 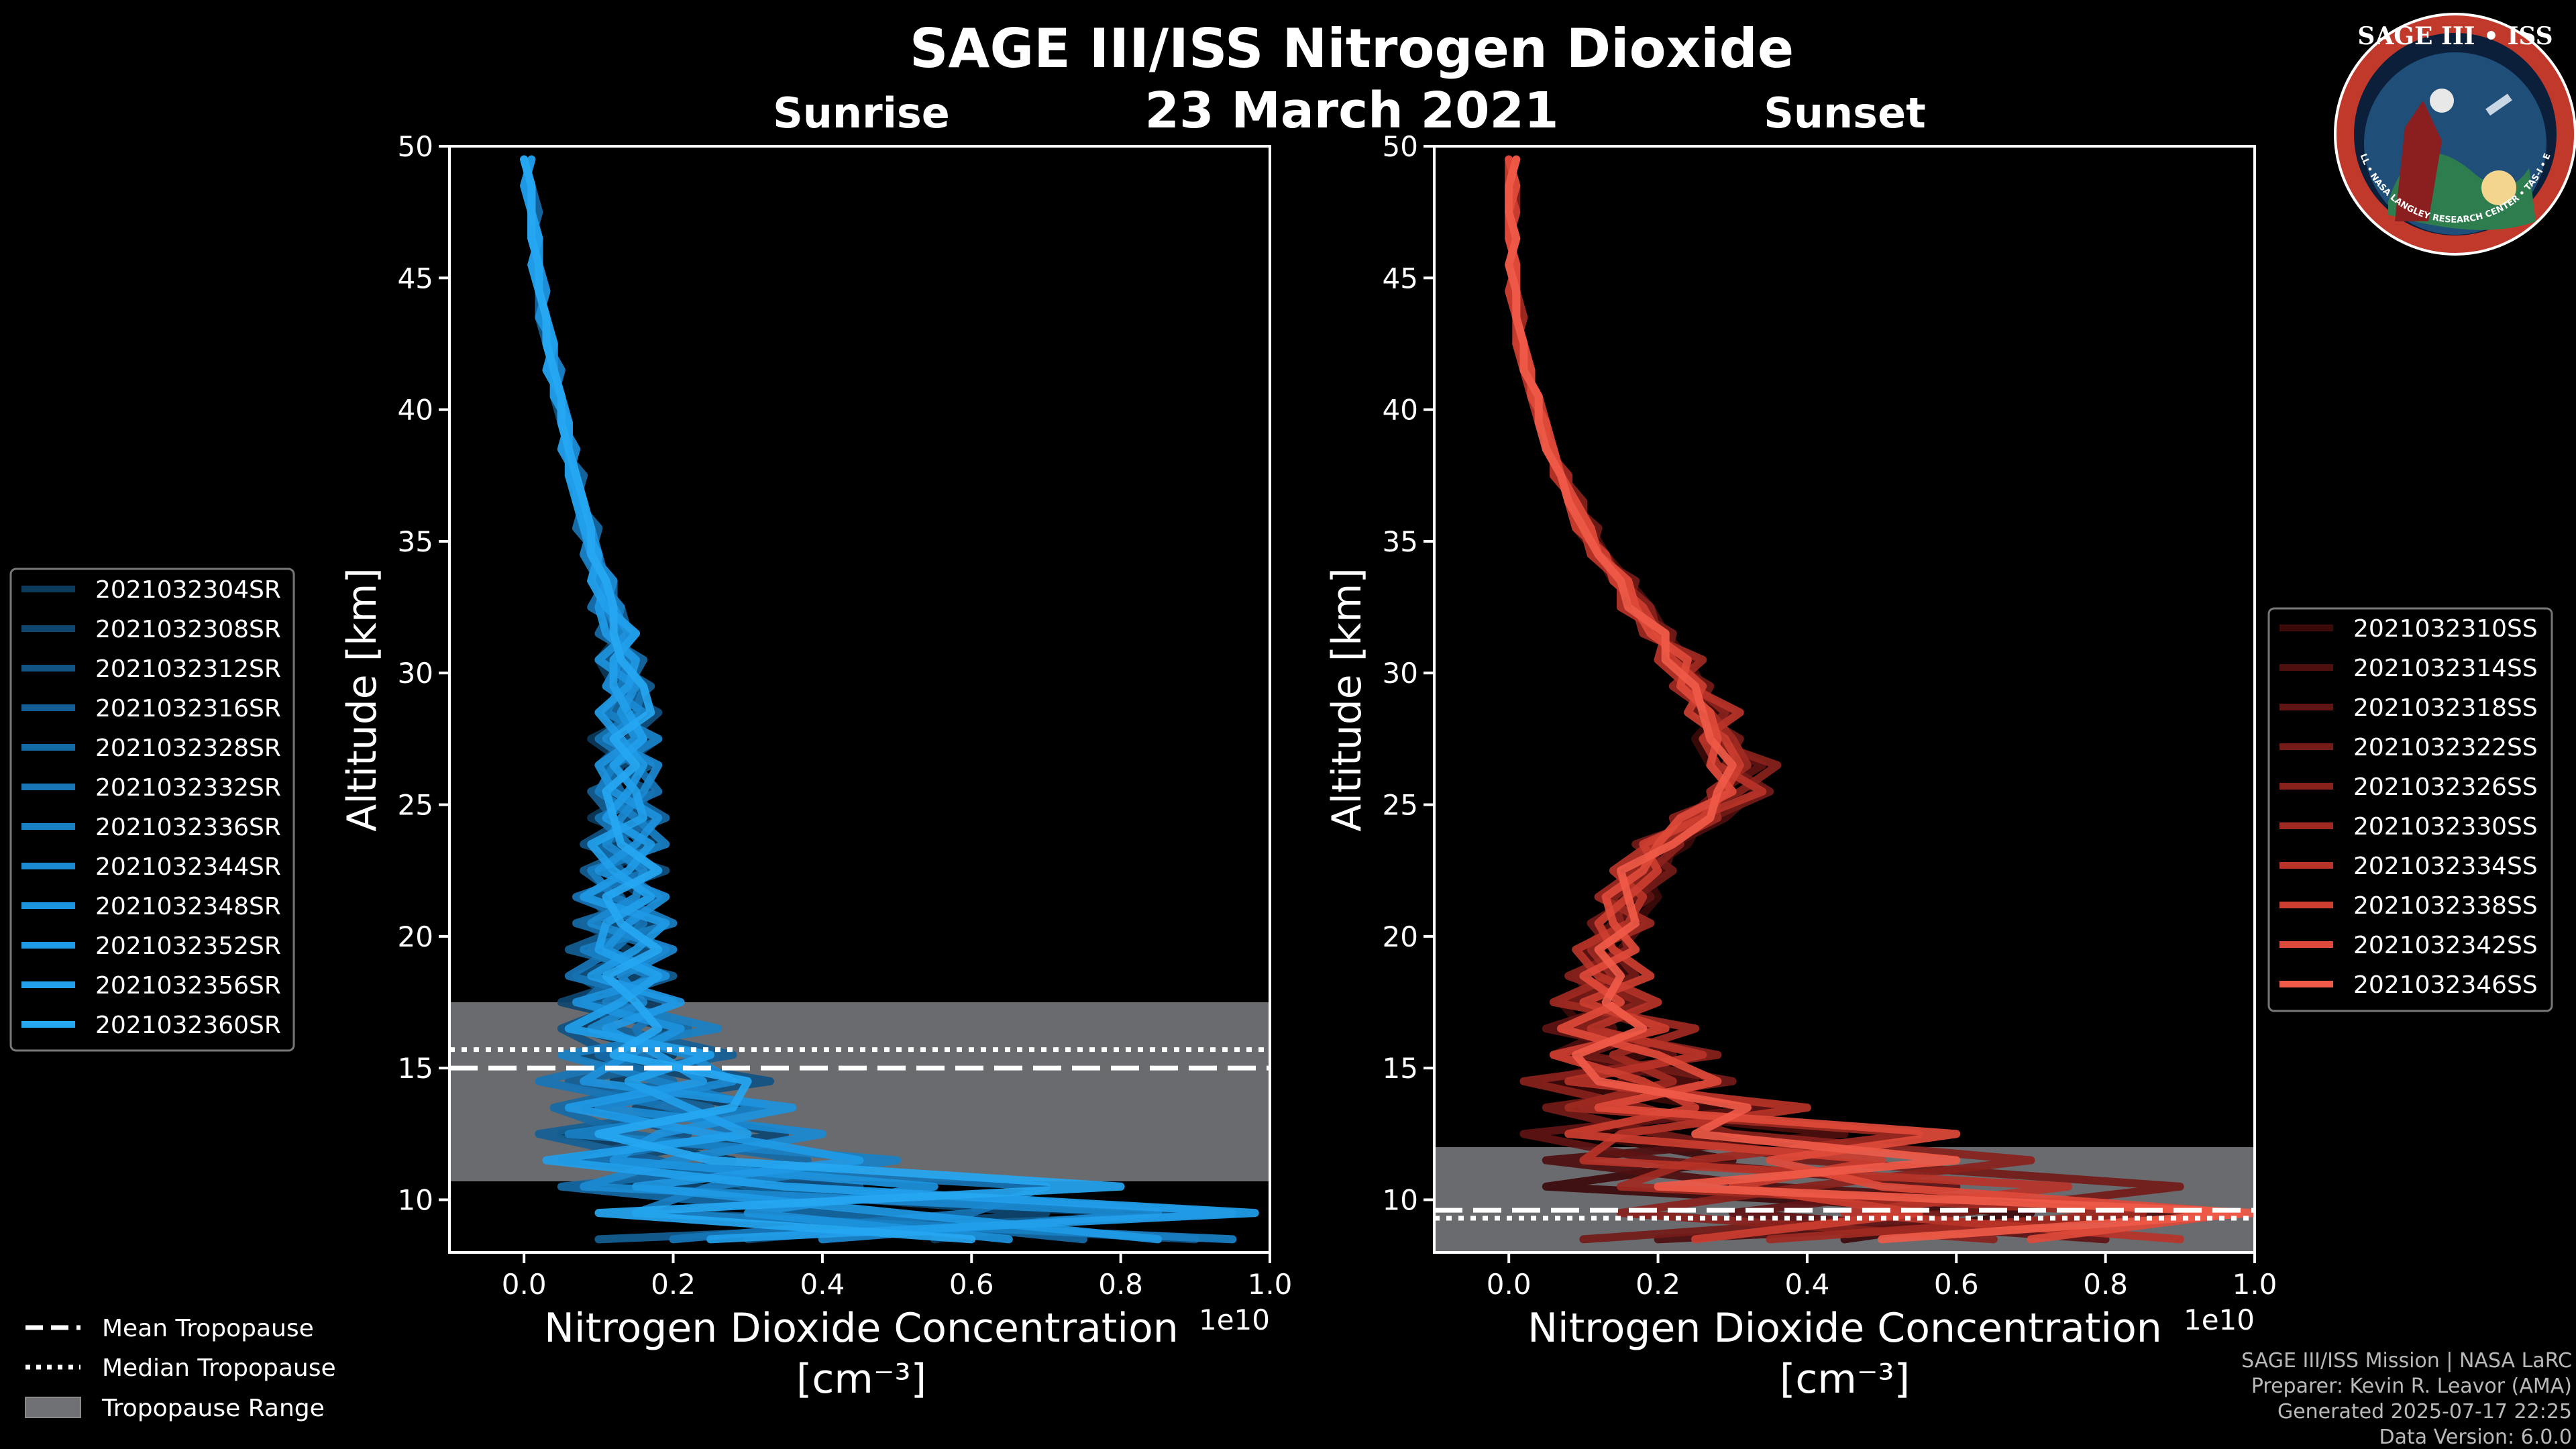 What do you see at coordinates (2498, 104) in the screenshot?
I see `badge-iss-icon` at bounding box center [2498, 104].